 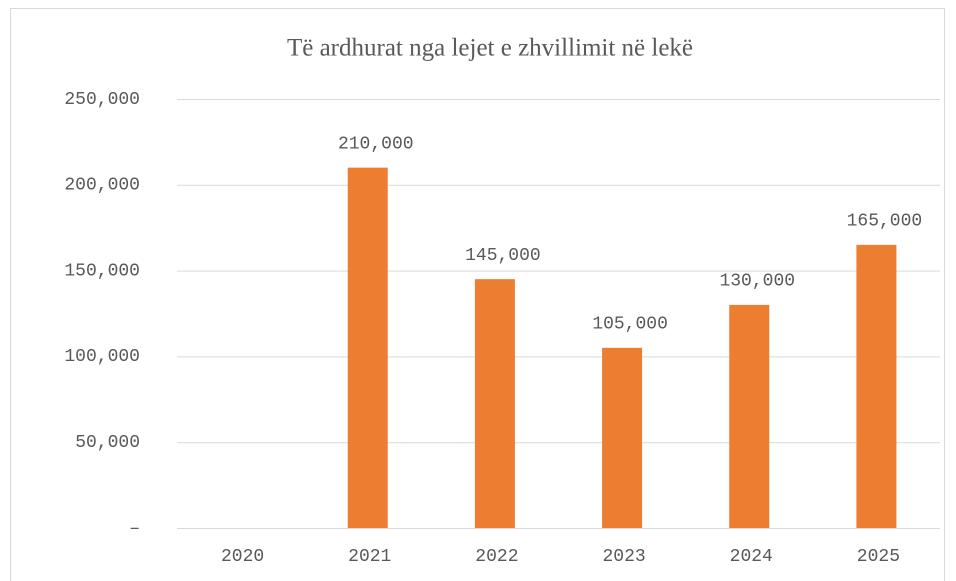 What do you see at coordinates (623, 557) in the screenshot?
I see `x-tick-label: 2023` at bounding box center [623, 557].